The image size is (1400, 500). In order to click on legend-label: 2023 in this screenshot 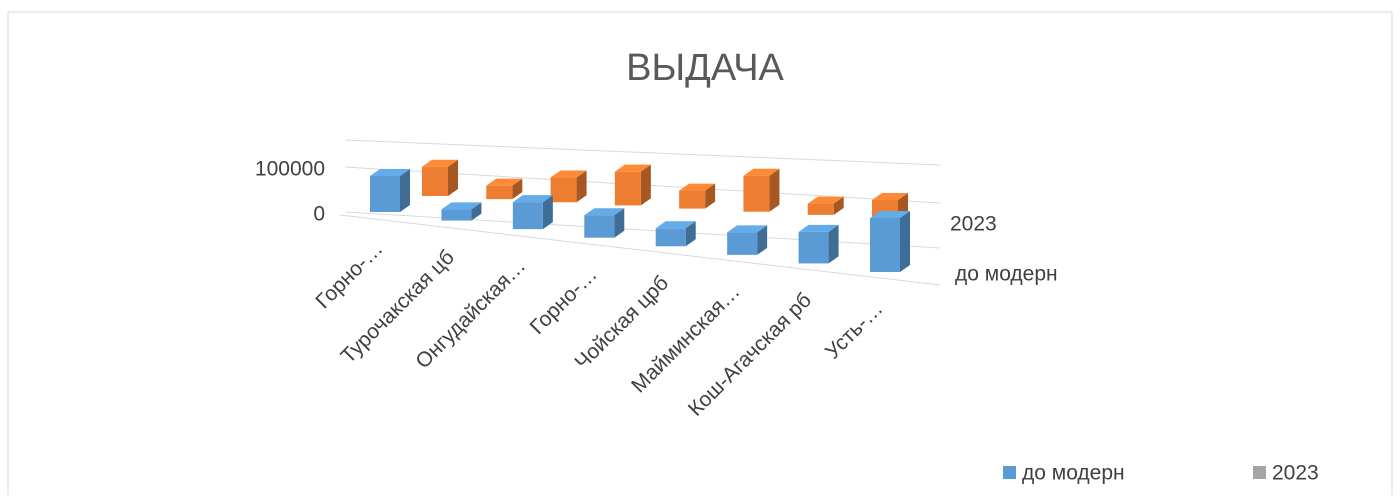, I will do `click(1295, 473)`.